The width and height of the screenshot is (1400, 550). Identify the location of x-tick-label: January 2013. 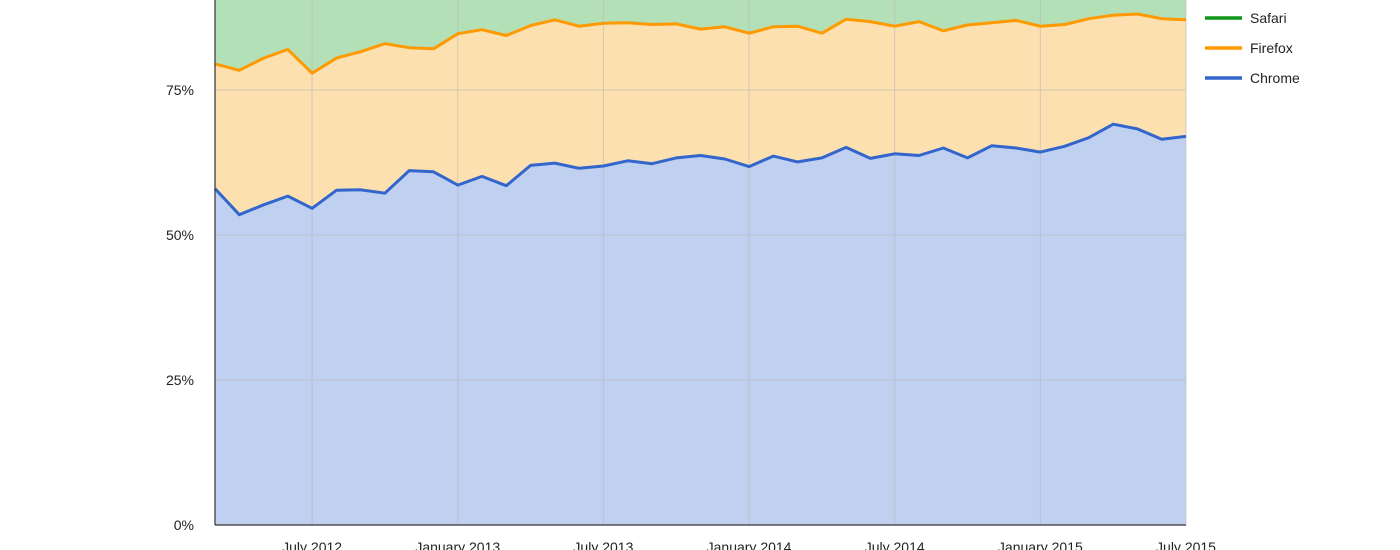
(457, 544).